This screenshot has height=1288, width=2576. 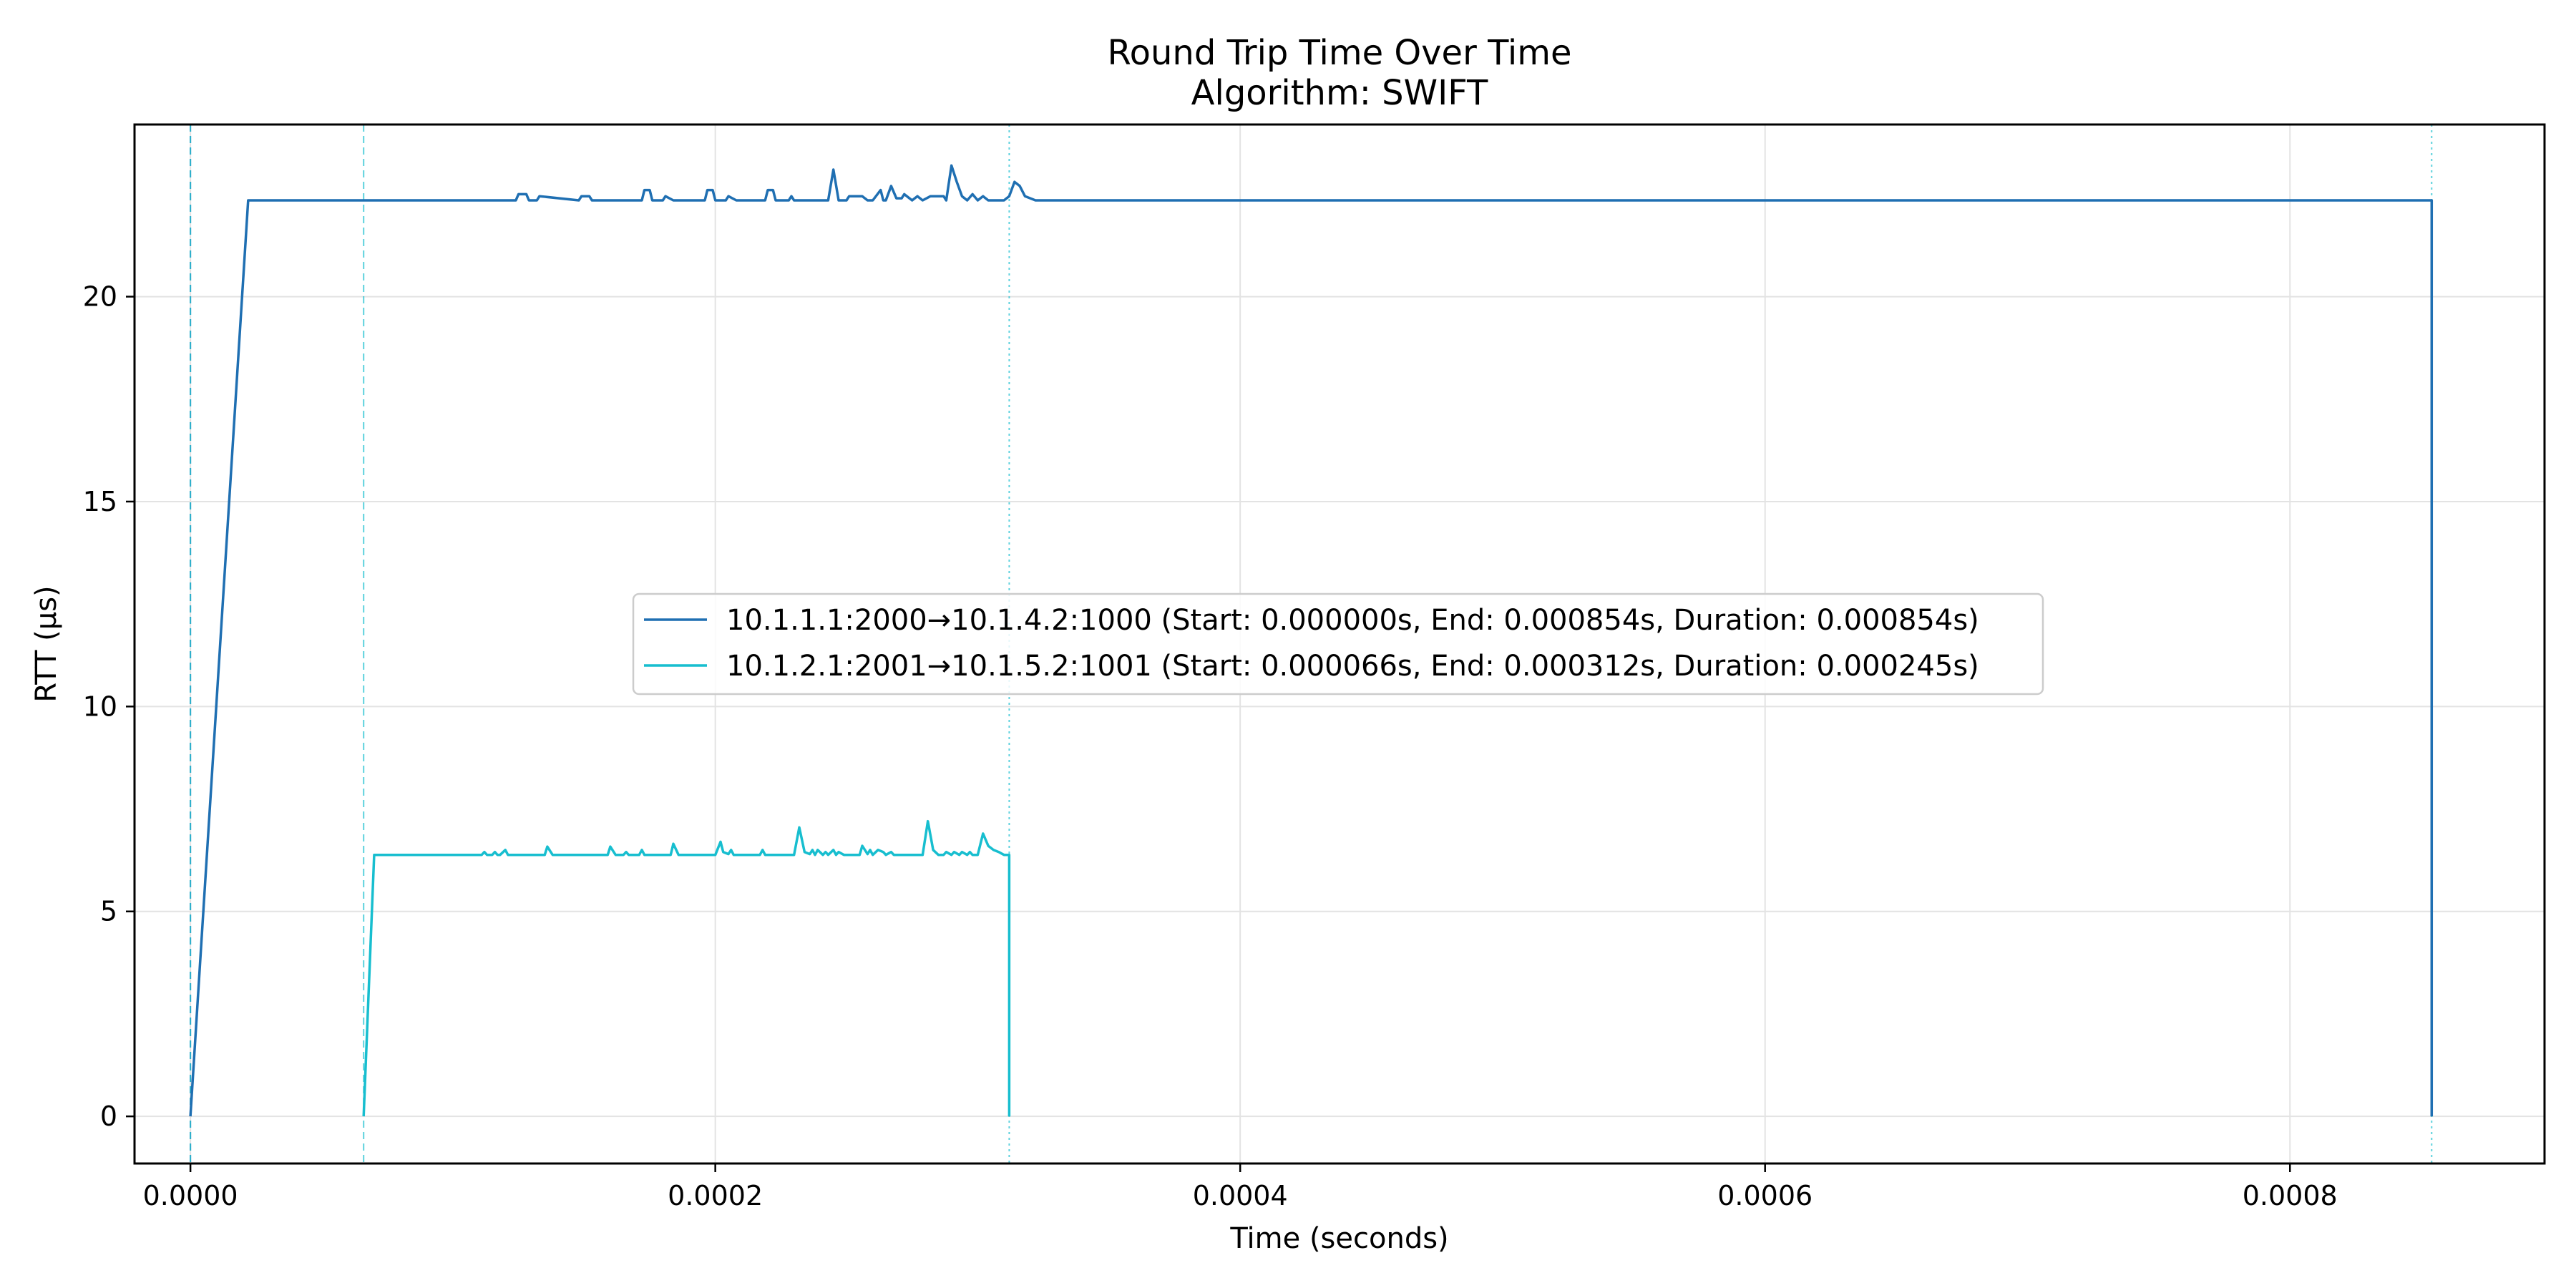 What do you see at coordinates (100, 706) in the screenshot?
I see `y-tick-label: 10` at bounding box center [100, 706].